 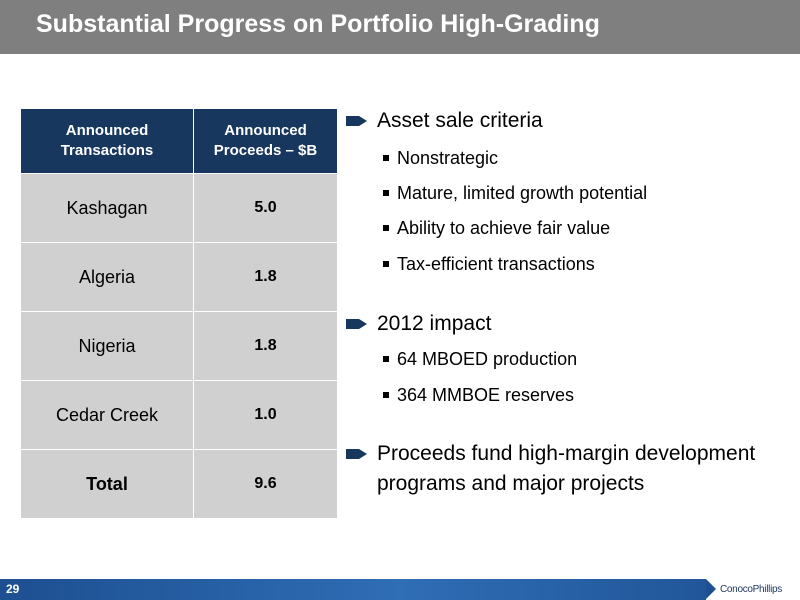 What do you see at coordinates (107, 484) in the screenshot?
I see `total-label: Total` at bounding box center [107, 484].